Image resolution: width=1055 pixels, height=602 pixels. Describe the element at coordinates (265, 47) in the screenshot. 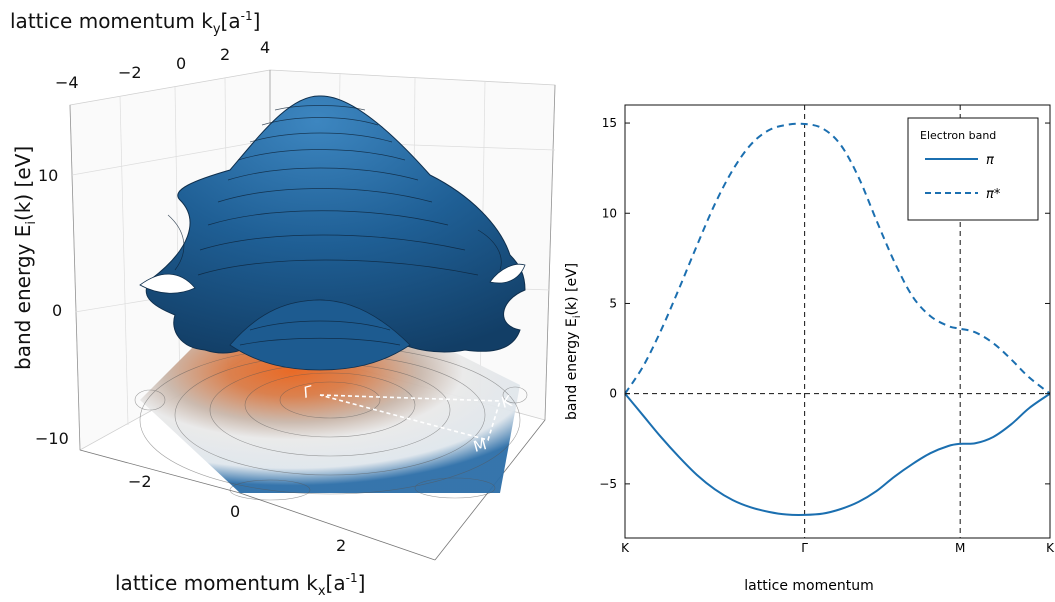

I see `ky-tick: 4` at that location.